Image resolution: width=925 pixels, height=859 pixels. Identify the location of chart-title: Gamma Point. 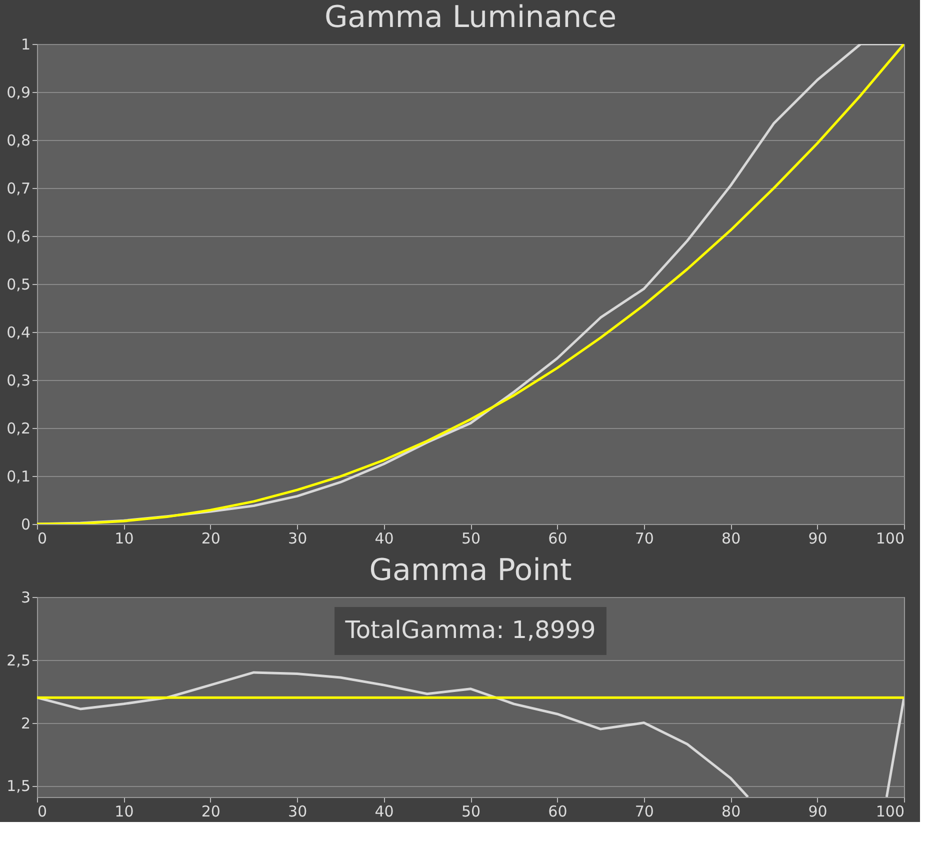
(470, 570).